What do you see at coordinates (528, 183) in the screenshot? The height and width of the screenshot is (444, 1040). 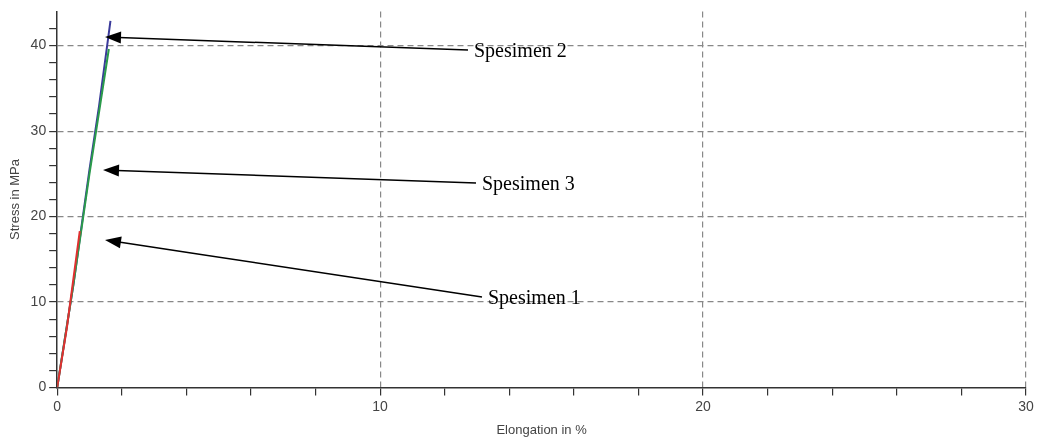 I see `annotation: Spesimen 3` at bounding box center [528, 183].